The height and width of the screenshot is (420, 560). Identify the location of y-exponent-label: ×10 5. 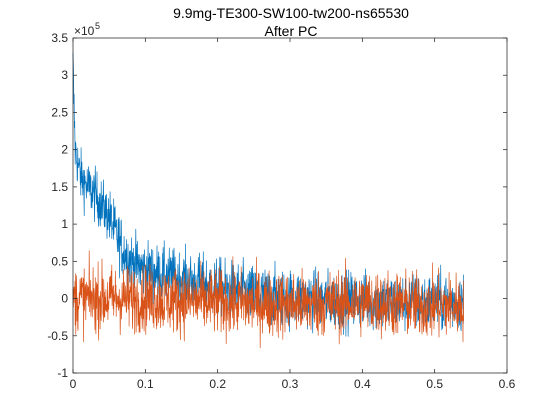
(87, 29).